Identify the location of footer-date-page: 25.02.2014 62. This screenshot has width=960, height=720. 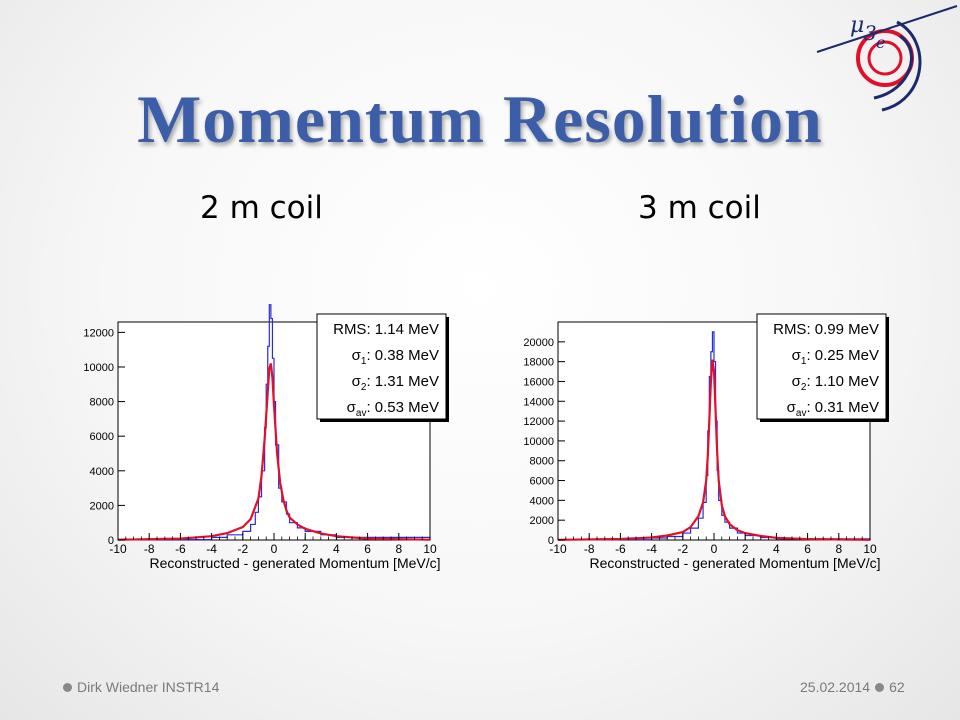
(852, 687).